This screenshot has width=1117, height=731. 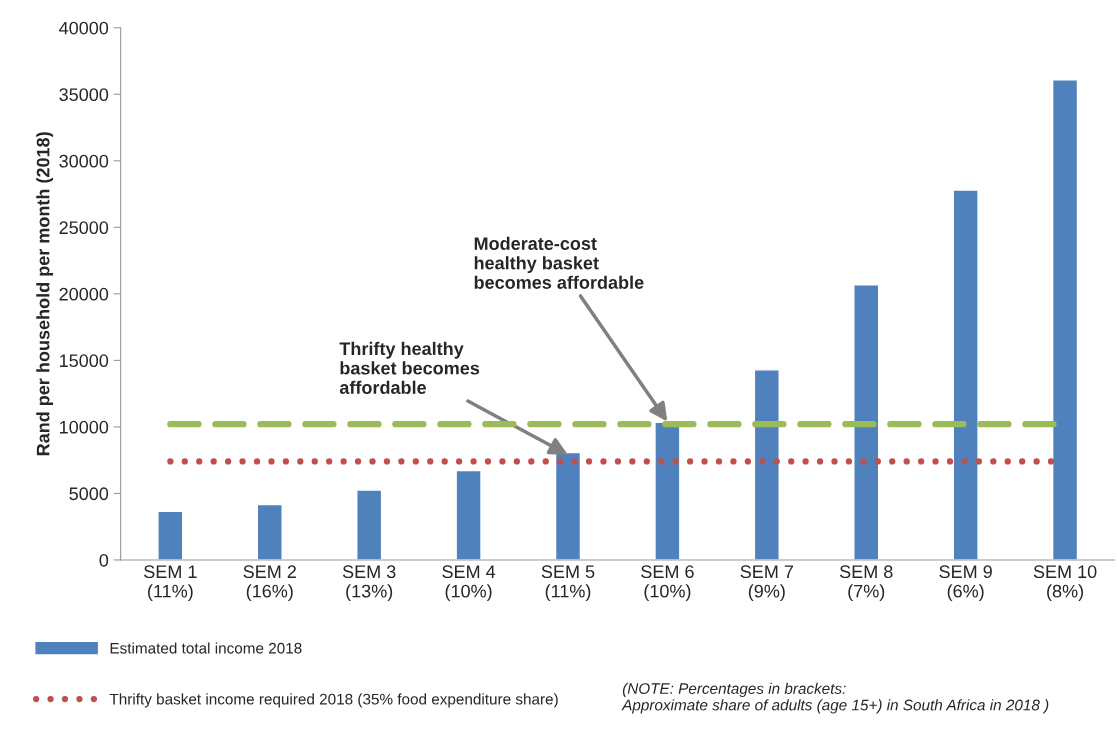 I want to click on x-tick-label: SEM 6 (10%), so click(x=667, y=583).